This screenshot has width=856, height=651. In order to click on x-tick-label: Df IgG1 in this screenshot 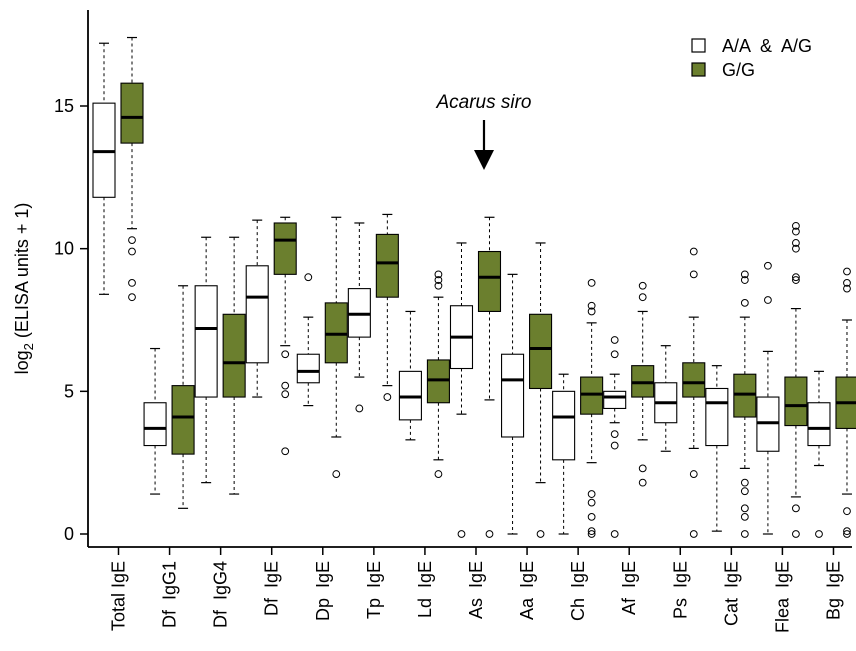, I will do `click(170, 594)`.